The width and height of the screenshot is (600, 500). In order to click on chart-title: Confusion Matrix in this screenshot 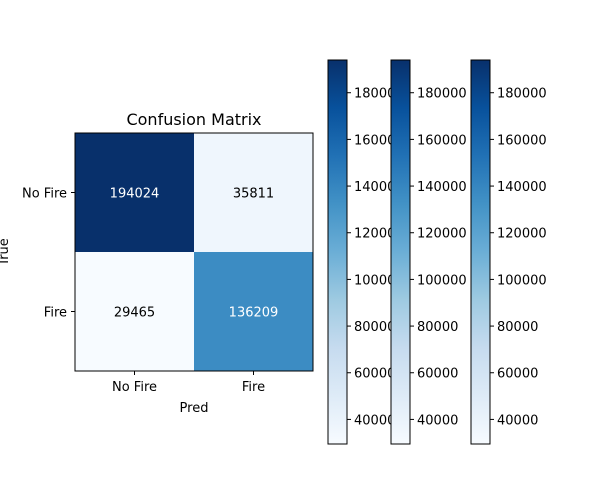, I will do `click(193, 119)`.